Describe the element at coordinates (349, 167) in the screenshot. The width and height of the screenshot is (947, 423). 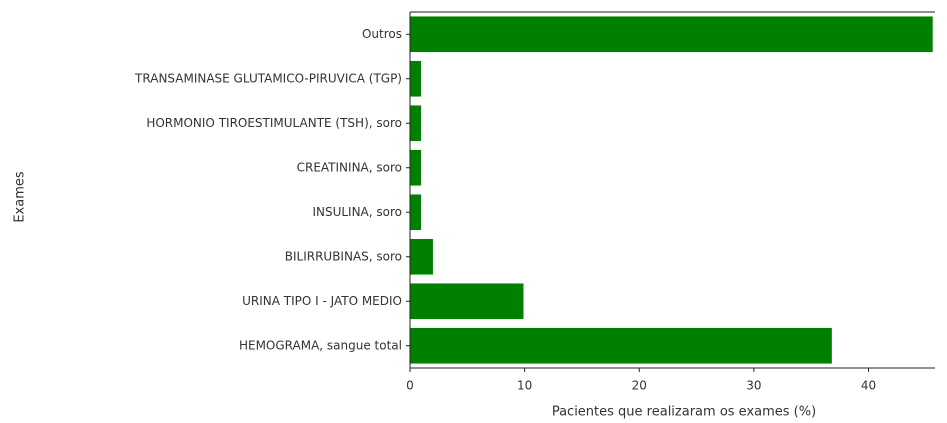
I see `y-tick-label: CREATININA, soro` at that location.